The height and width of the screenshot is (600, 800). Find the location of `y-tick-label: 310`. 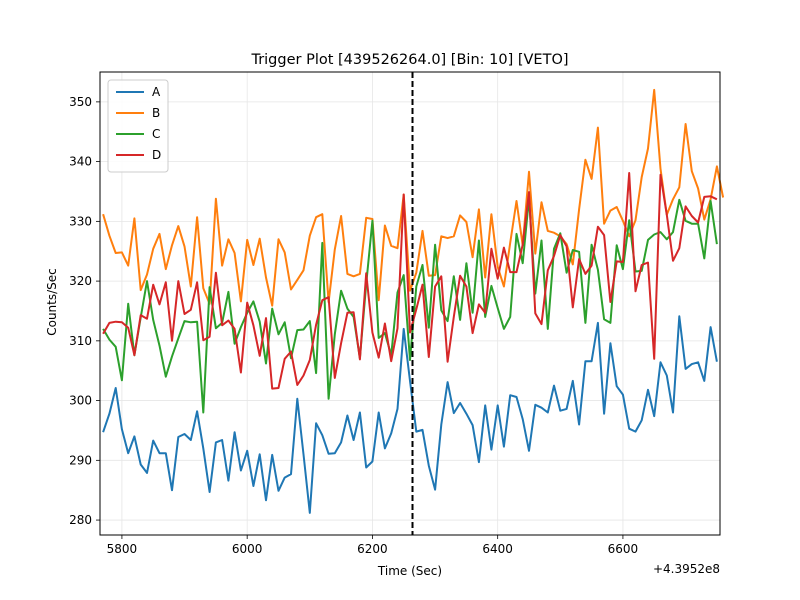

y-tick-label: 310 is located at coordinates (80, 341).